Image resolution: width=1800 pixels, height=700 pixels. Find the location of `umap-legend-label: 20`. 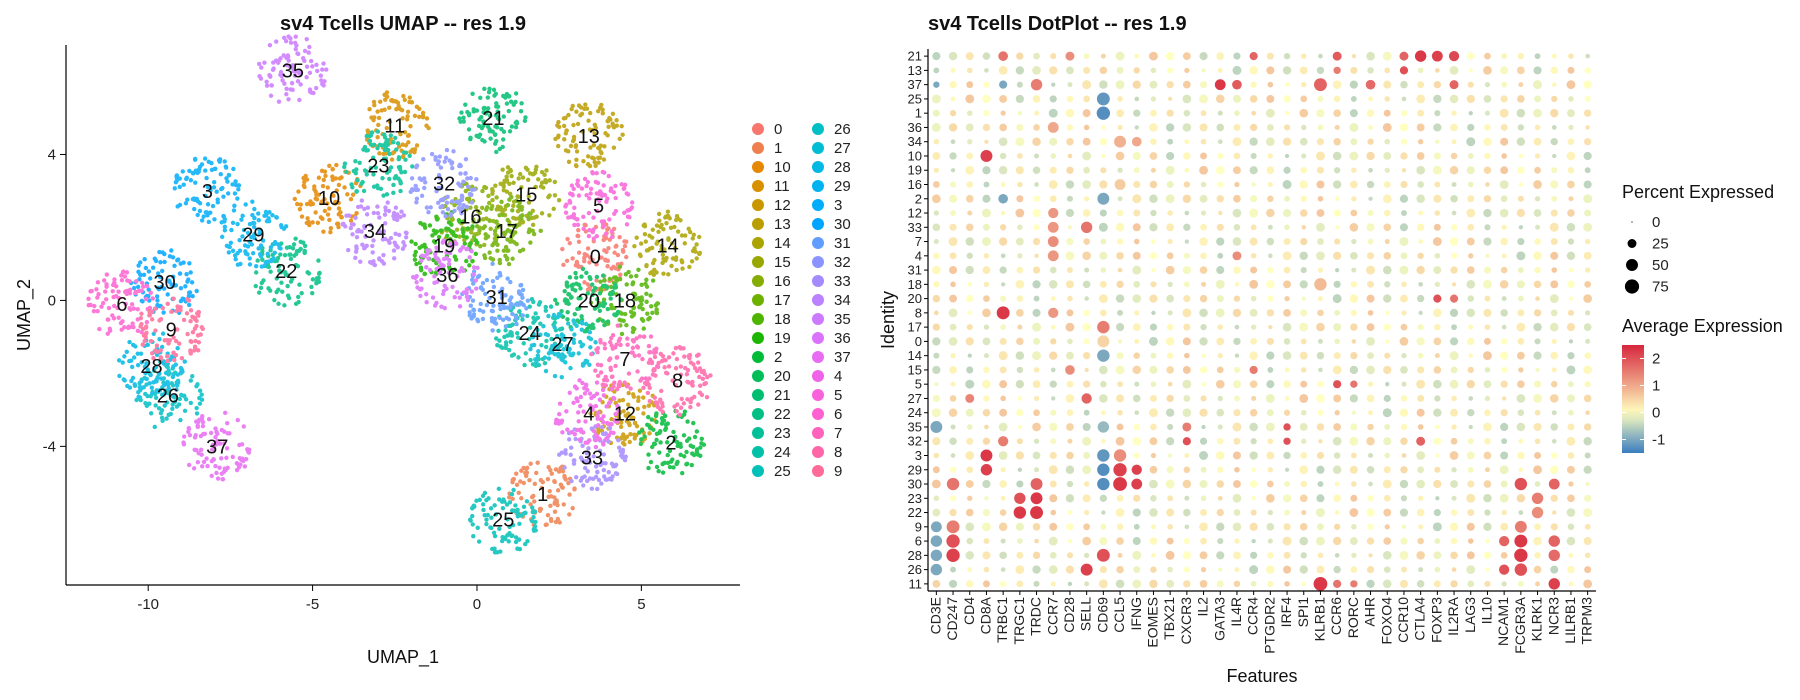

umap-legend-label: 20 is located at coordinates (782, 376).